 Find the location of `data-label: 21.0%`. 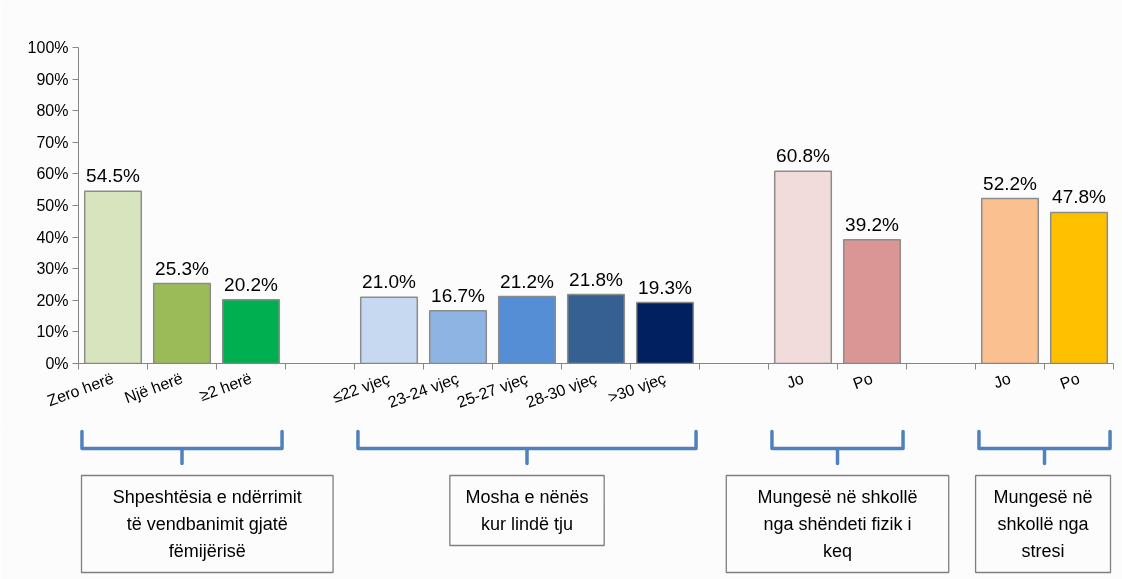

data-label: 21.0% is located at coordinates (389, 282).